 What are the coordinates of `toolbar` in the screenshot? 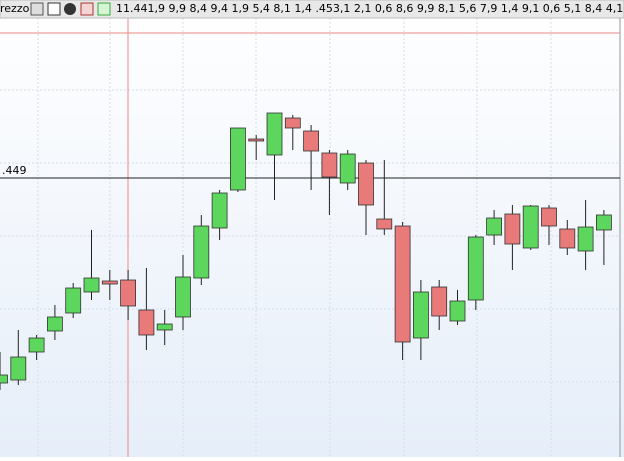 It's located at (312, 9).